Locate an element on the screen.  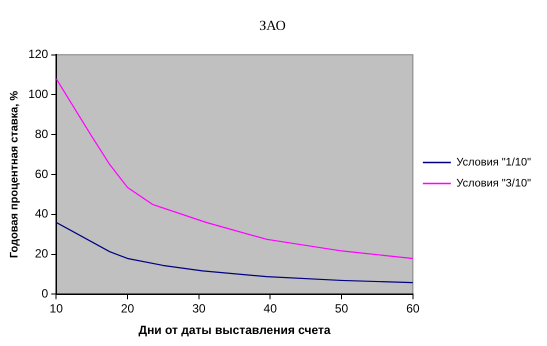
x-tick-label: 20 is located at coordinates (127, 309).